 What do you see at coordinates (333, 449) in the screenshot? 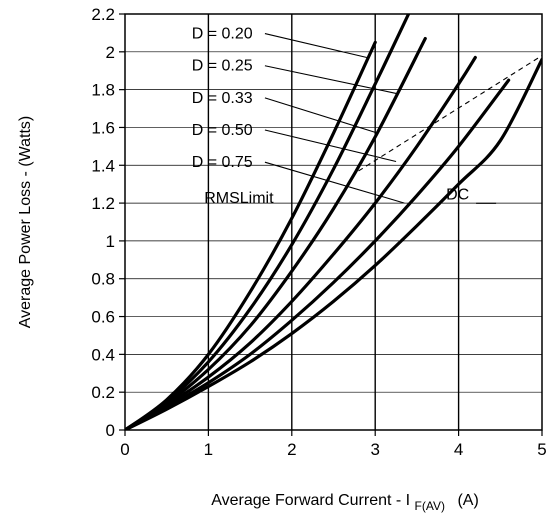
I see `x-tick-labels: 0 1 2 3 4 5` at bounding box center [333, 449].